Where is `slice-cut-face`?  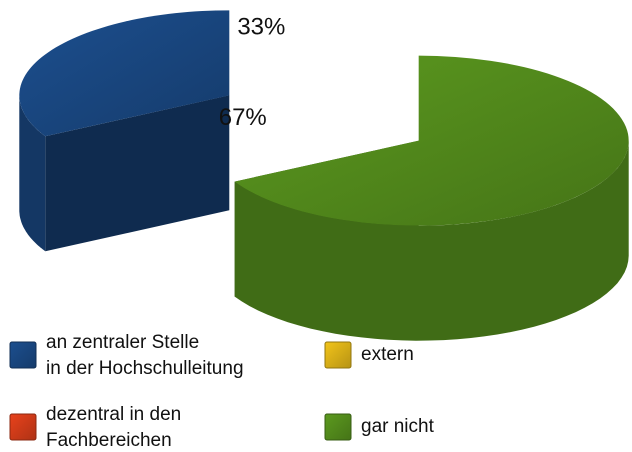
slice-cut-face is located at coordinates (137, 173).